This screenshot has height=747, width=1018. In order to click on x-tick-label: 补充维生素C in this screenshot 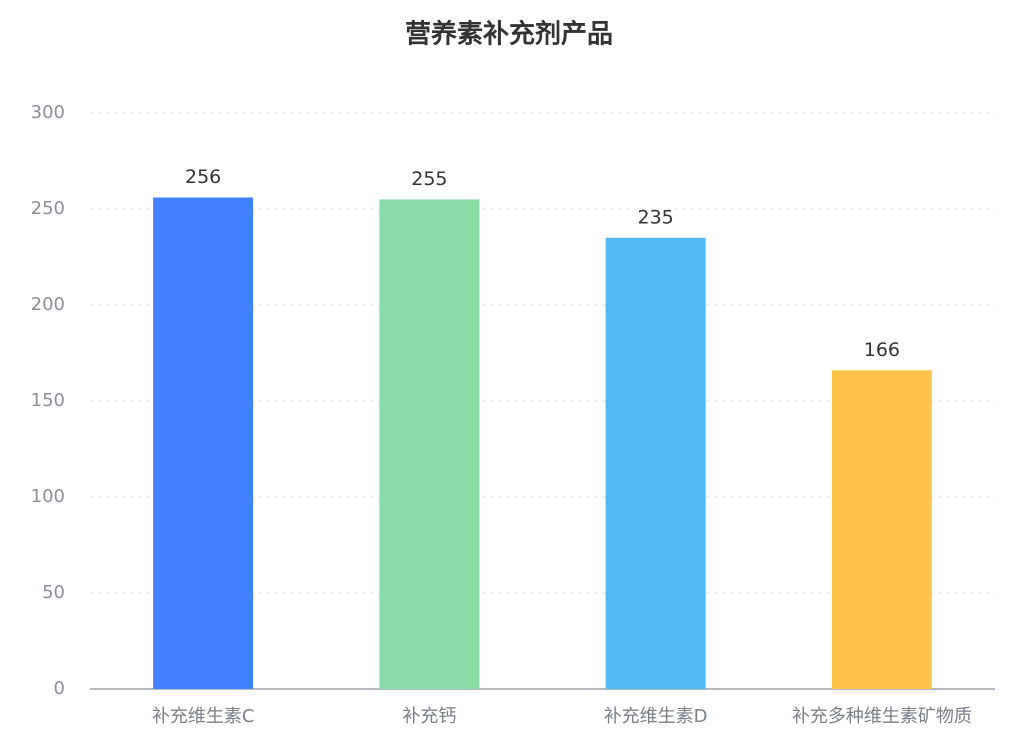, I will do `click(203, 716)`.